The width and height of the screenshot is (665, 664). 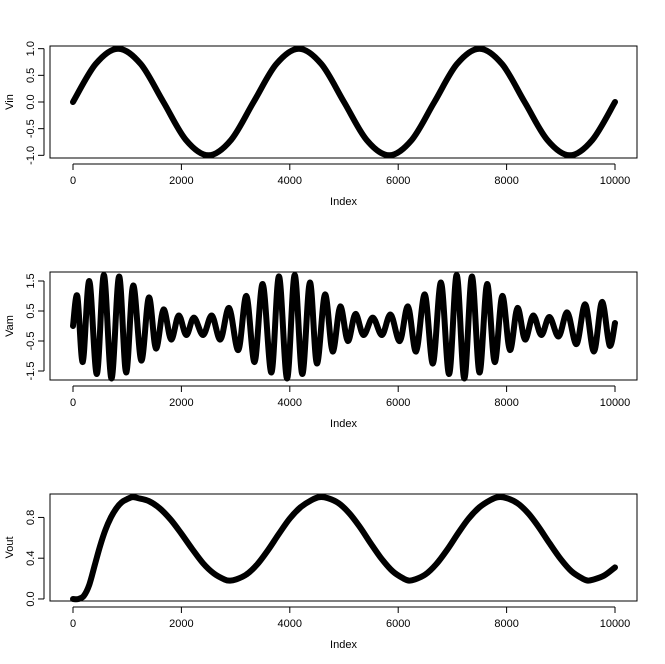 I want to click on y-axis-label: Vin, so click(x=10, y=102).